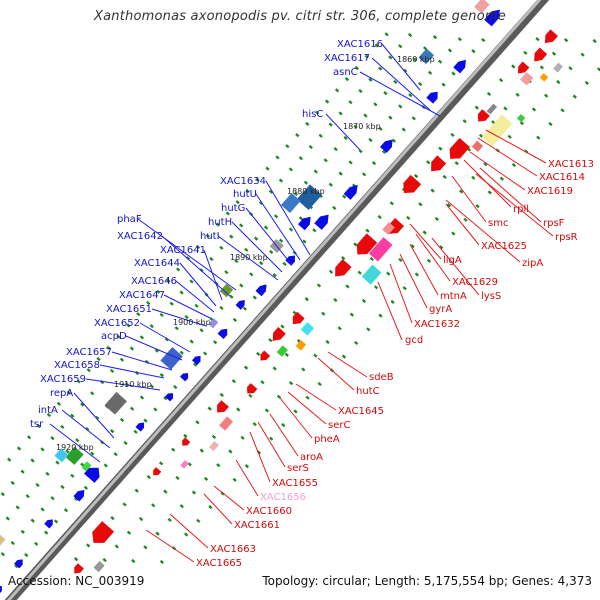  What do you see at coordinates (571, 164) in the screenshot?
I see `gene-label: XAC1613` at bounding box center [571, 164].